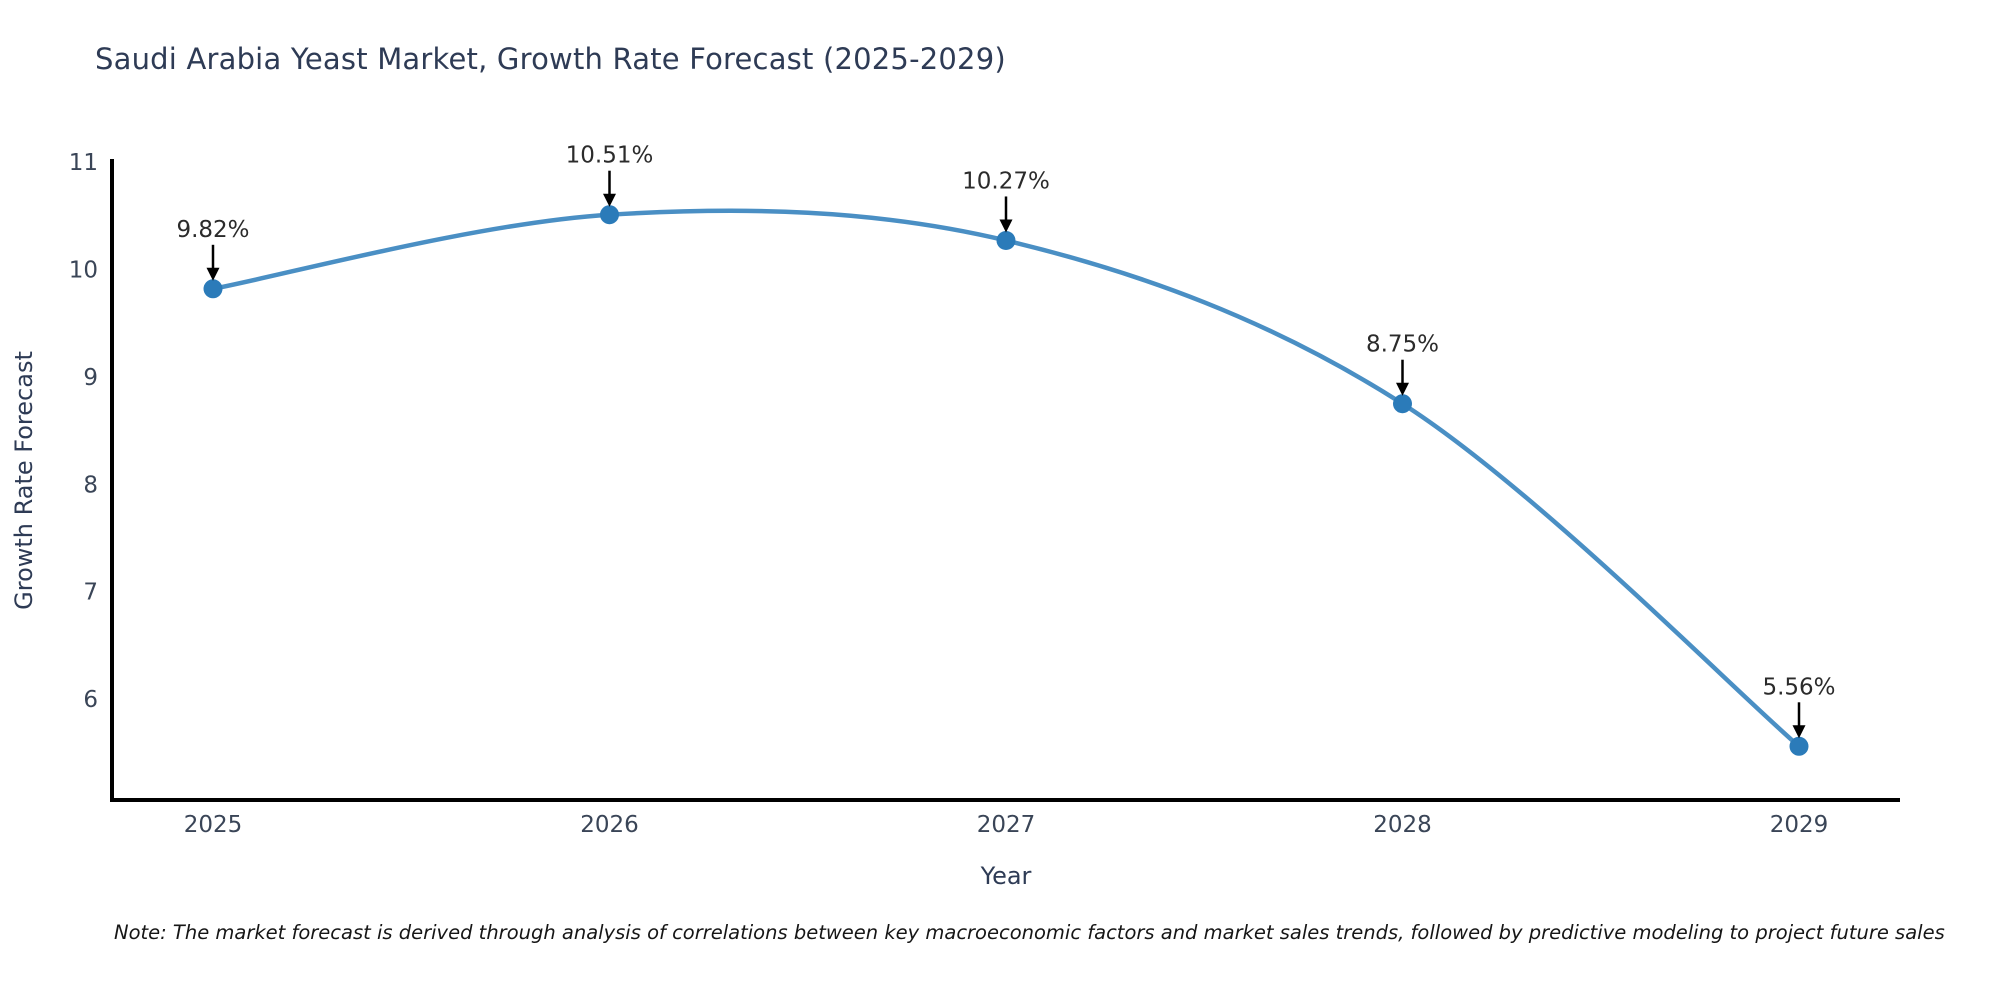  I want to click on x-axis-title: Year, so click(1006, 876).